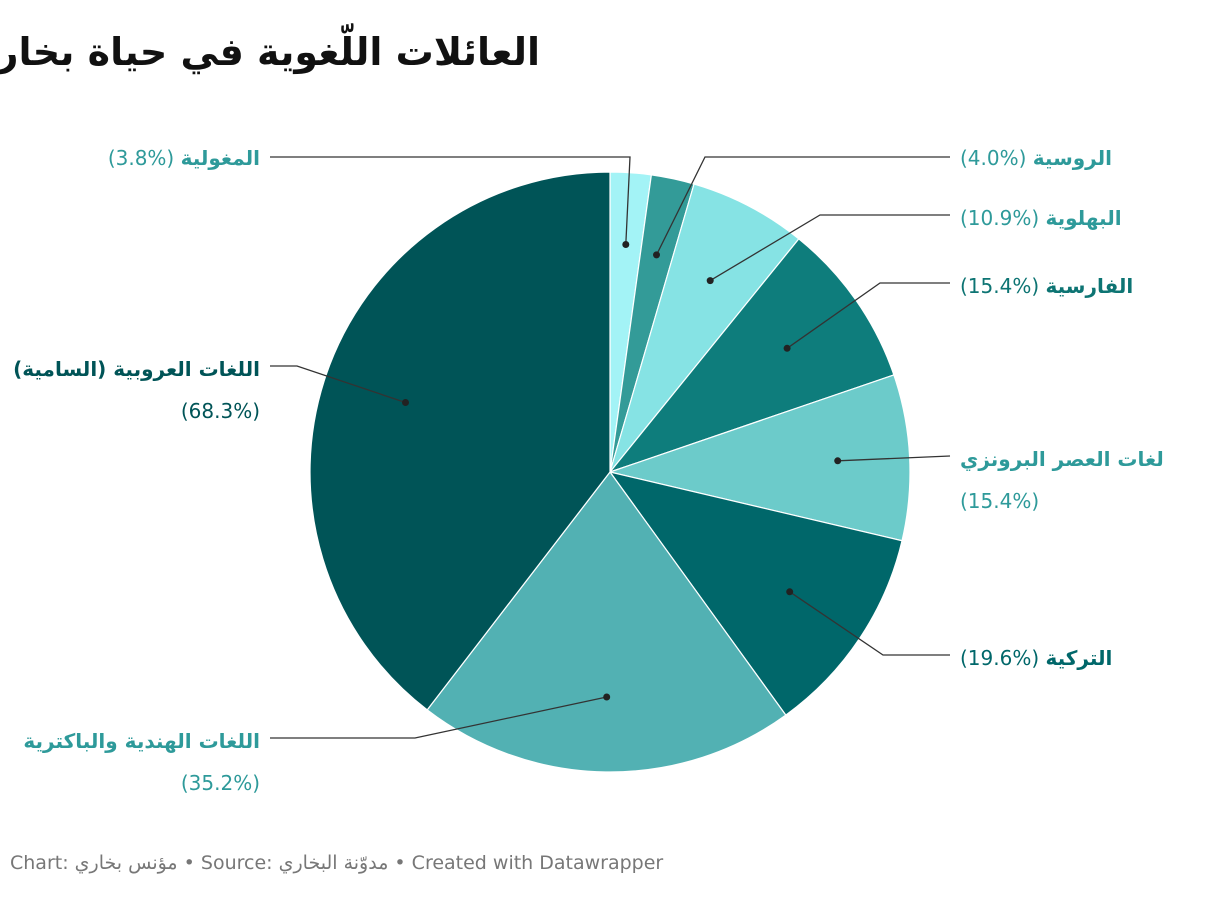 The height and width of the screenshot is (898, 1220). Describe the element at coordinates (1072, 158) in the screenshot. I see `slice-label-name: الروسية` at that location.